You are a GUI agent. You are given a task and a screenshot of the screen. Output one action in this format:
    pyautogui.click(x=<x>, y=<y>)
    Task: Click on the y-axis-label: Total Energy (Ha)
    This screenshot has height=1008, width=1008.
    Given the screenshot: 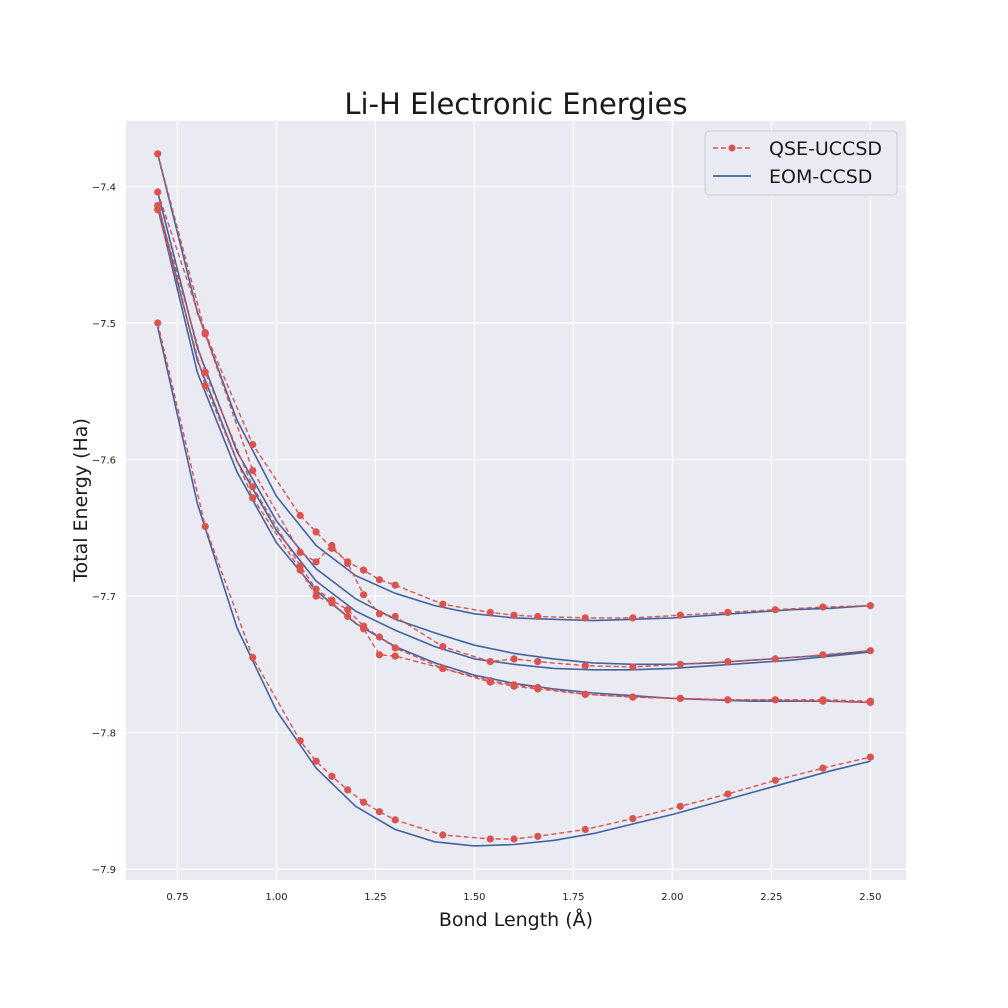 What is the action you would take?
    pyautogui.click(x=81, y=500)
    